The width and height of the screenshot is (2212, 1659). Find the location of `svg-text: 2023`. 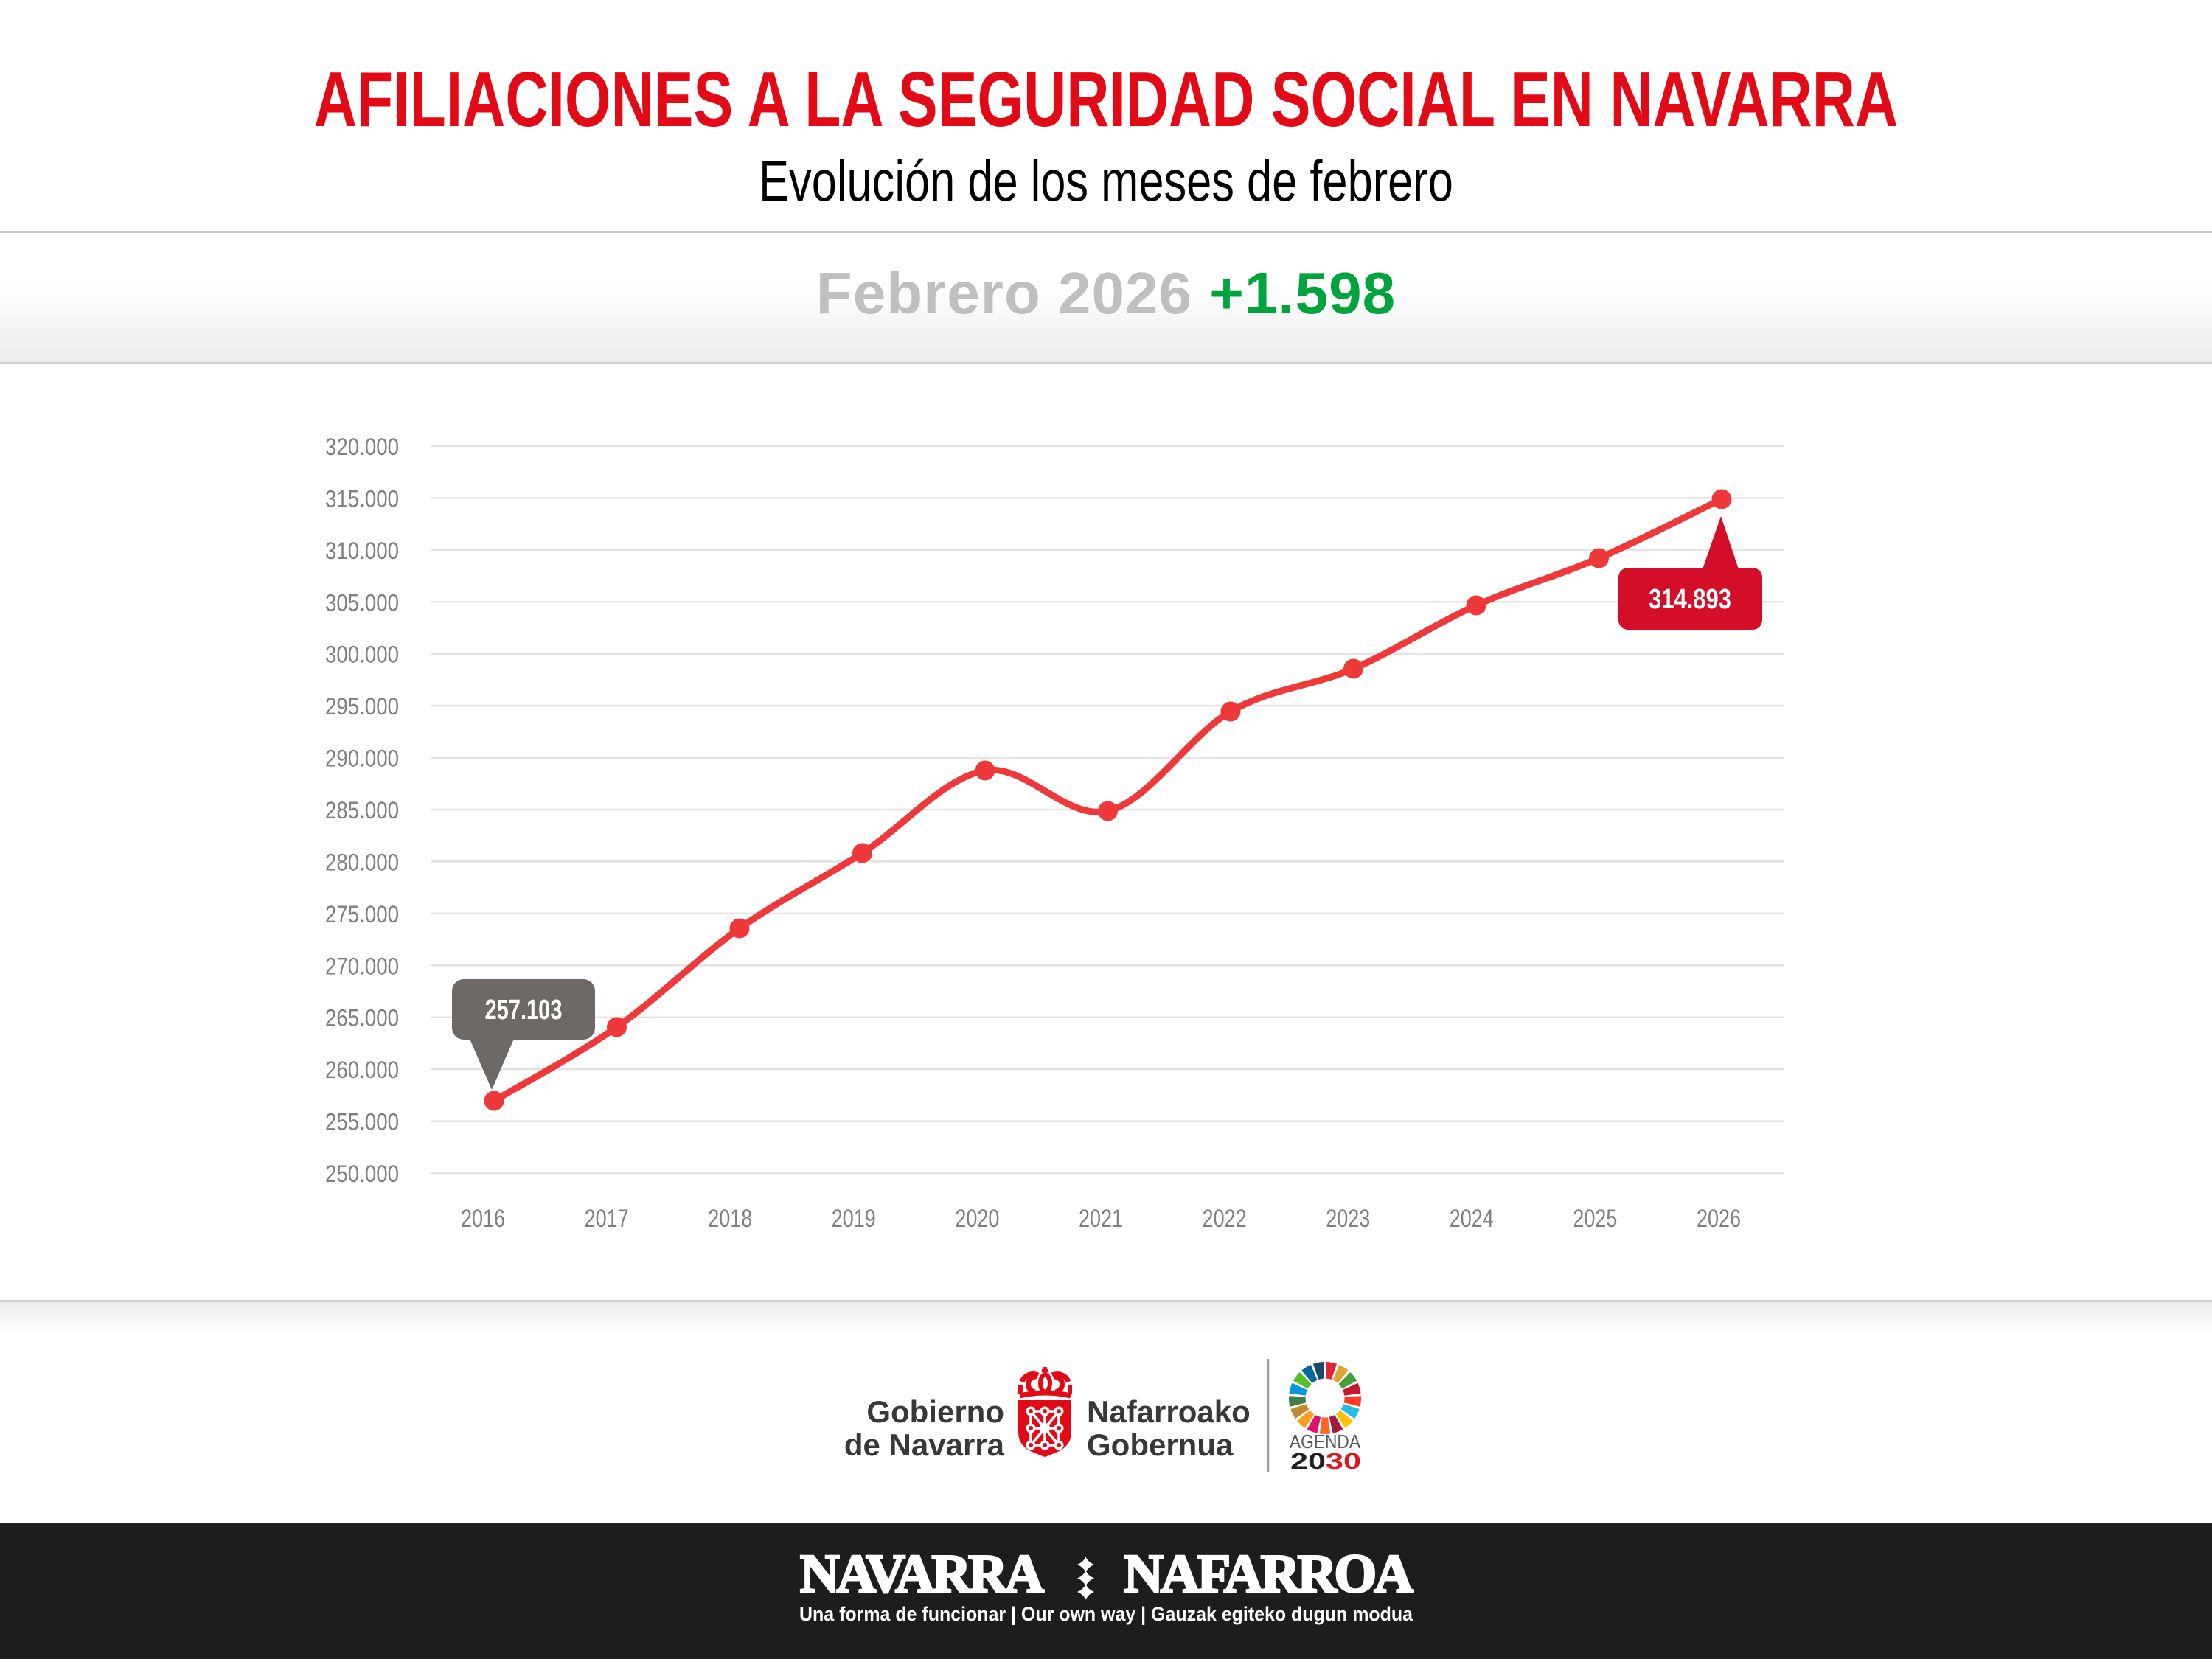

svg-text: 2023 is located at coordinates (1348, 1219).